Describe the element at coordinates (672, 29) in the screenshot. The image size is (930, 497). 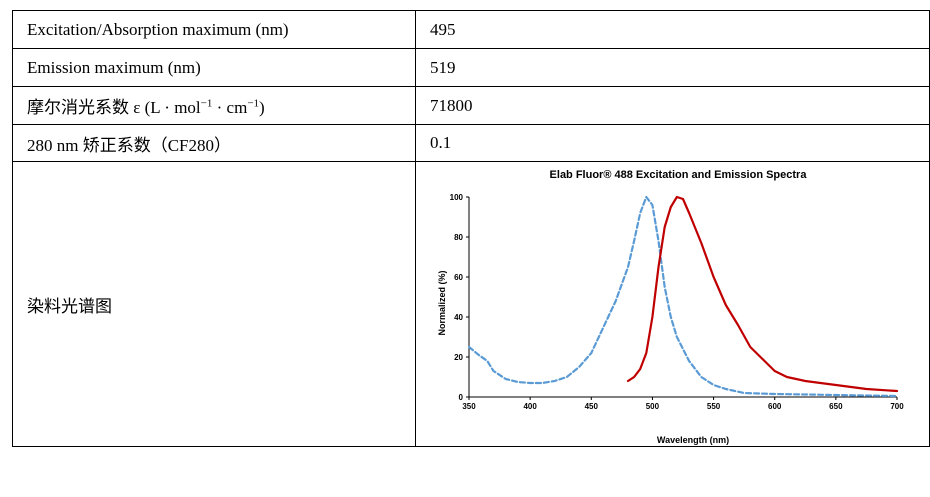
I see `row-value: 495` at that location.